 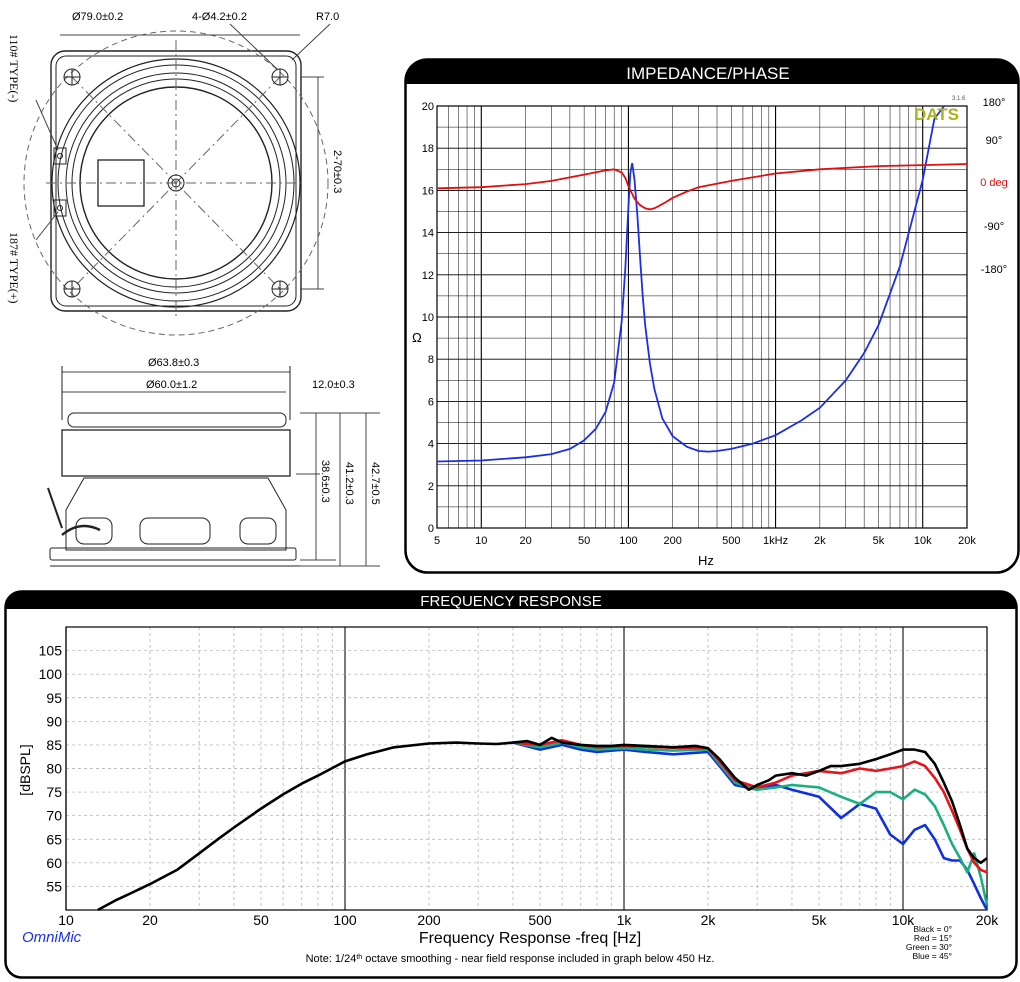 I want to click on phase-label: -180°, so click(x=994, y=270).